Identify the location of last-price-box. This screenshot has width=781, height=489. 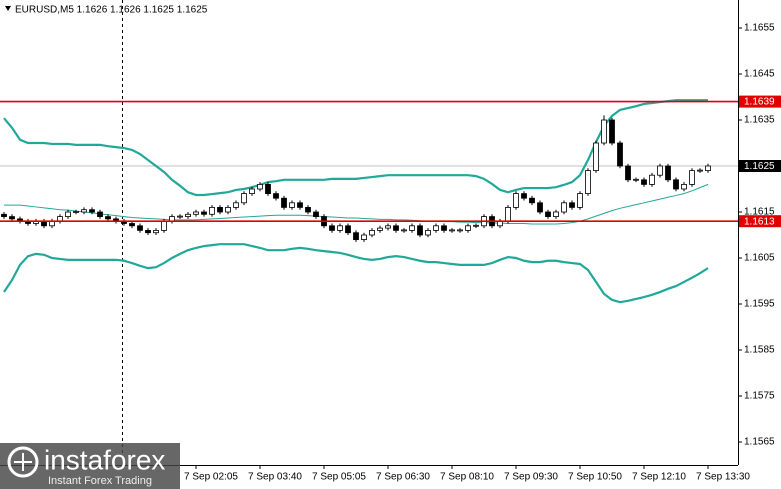
(760, 166).